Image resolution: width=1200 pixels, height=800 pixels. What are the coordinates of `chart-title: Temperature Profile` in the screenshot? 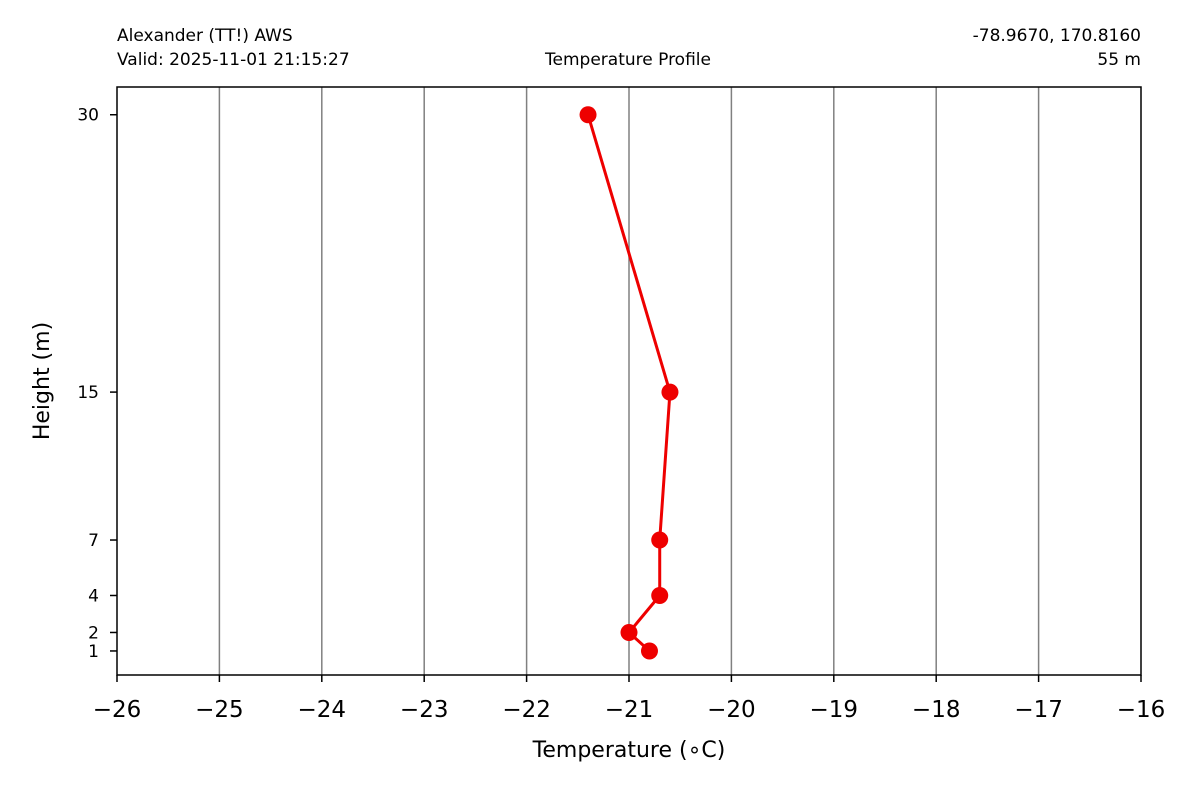 It's located at (628, 60).